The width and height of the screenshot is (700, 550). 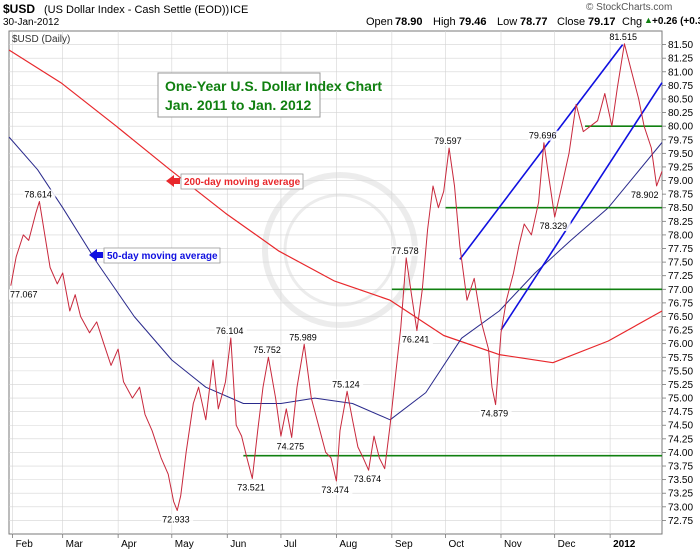 What do you see at coordinates (444, 22) in the screenshot?
I see `high-label: High` at bounding box center [444, 22].